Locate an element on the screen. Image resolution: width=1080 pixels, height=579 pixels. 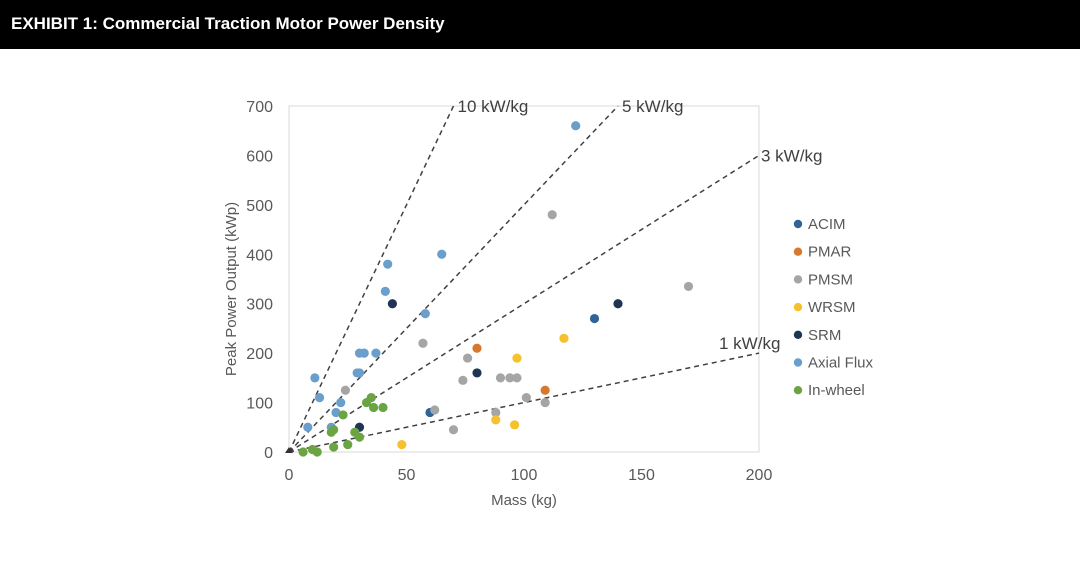
legend-label: Axial Flux is located at coordinates (841, 363).